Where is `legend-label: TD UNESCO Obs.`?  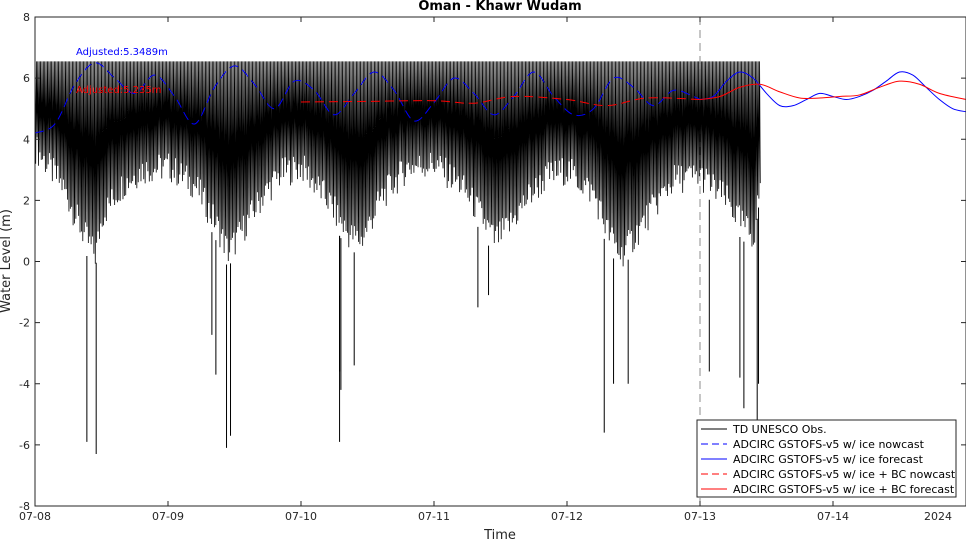 legend-label: TD UNESCO Obs. is located at coordinates (779, 429).